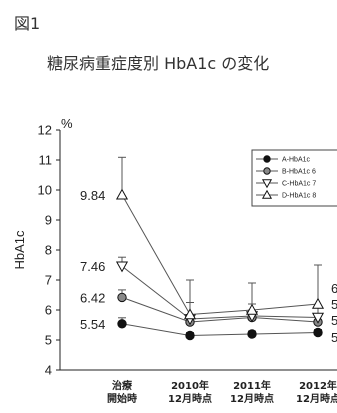  What do you see at coordinates (296, 160) in the screenshot?
I see `legend-label: A-HbA1c` at bounding box center [296, 160].